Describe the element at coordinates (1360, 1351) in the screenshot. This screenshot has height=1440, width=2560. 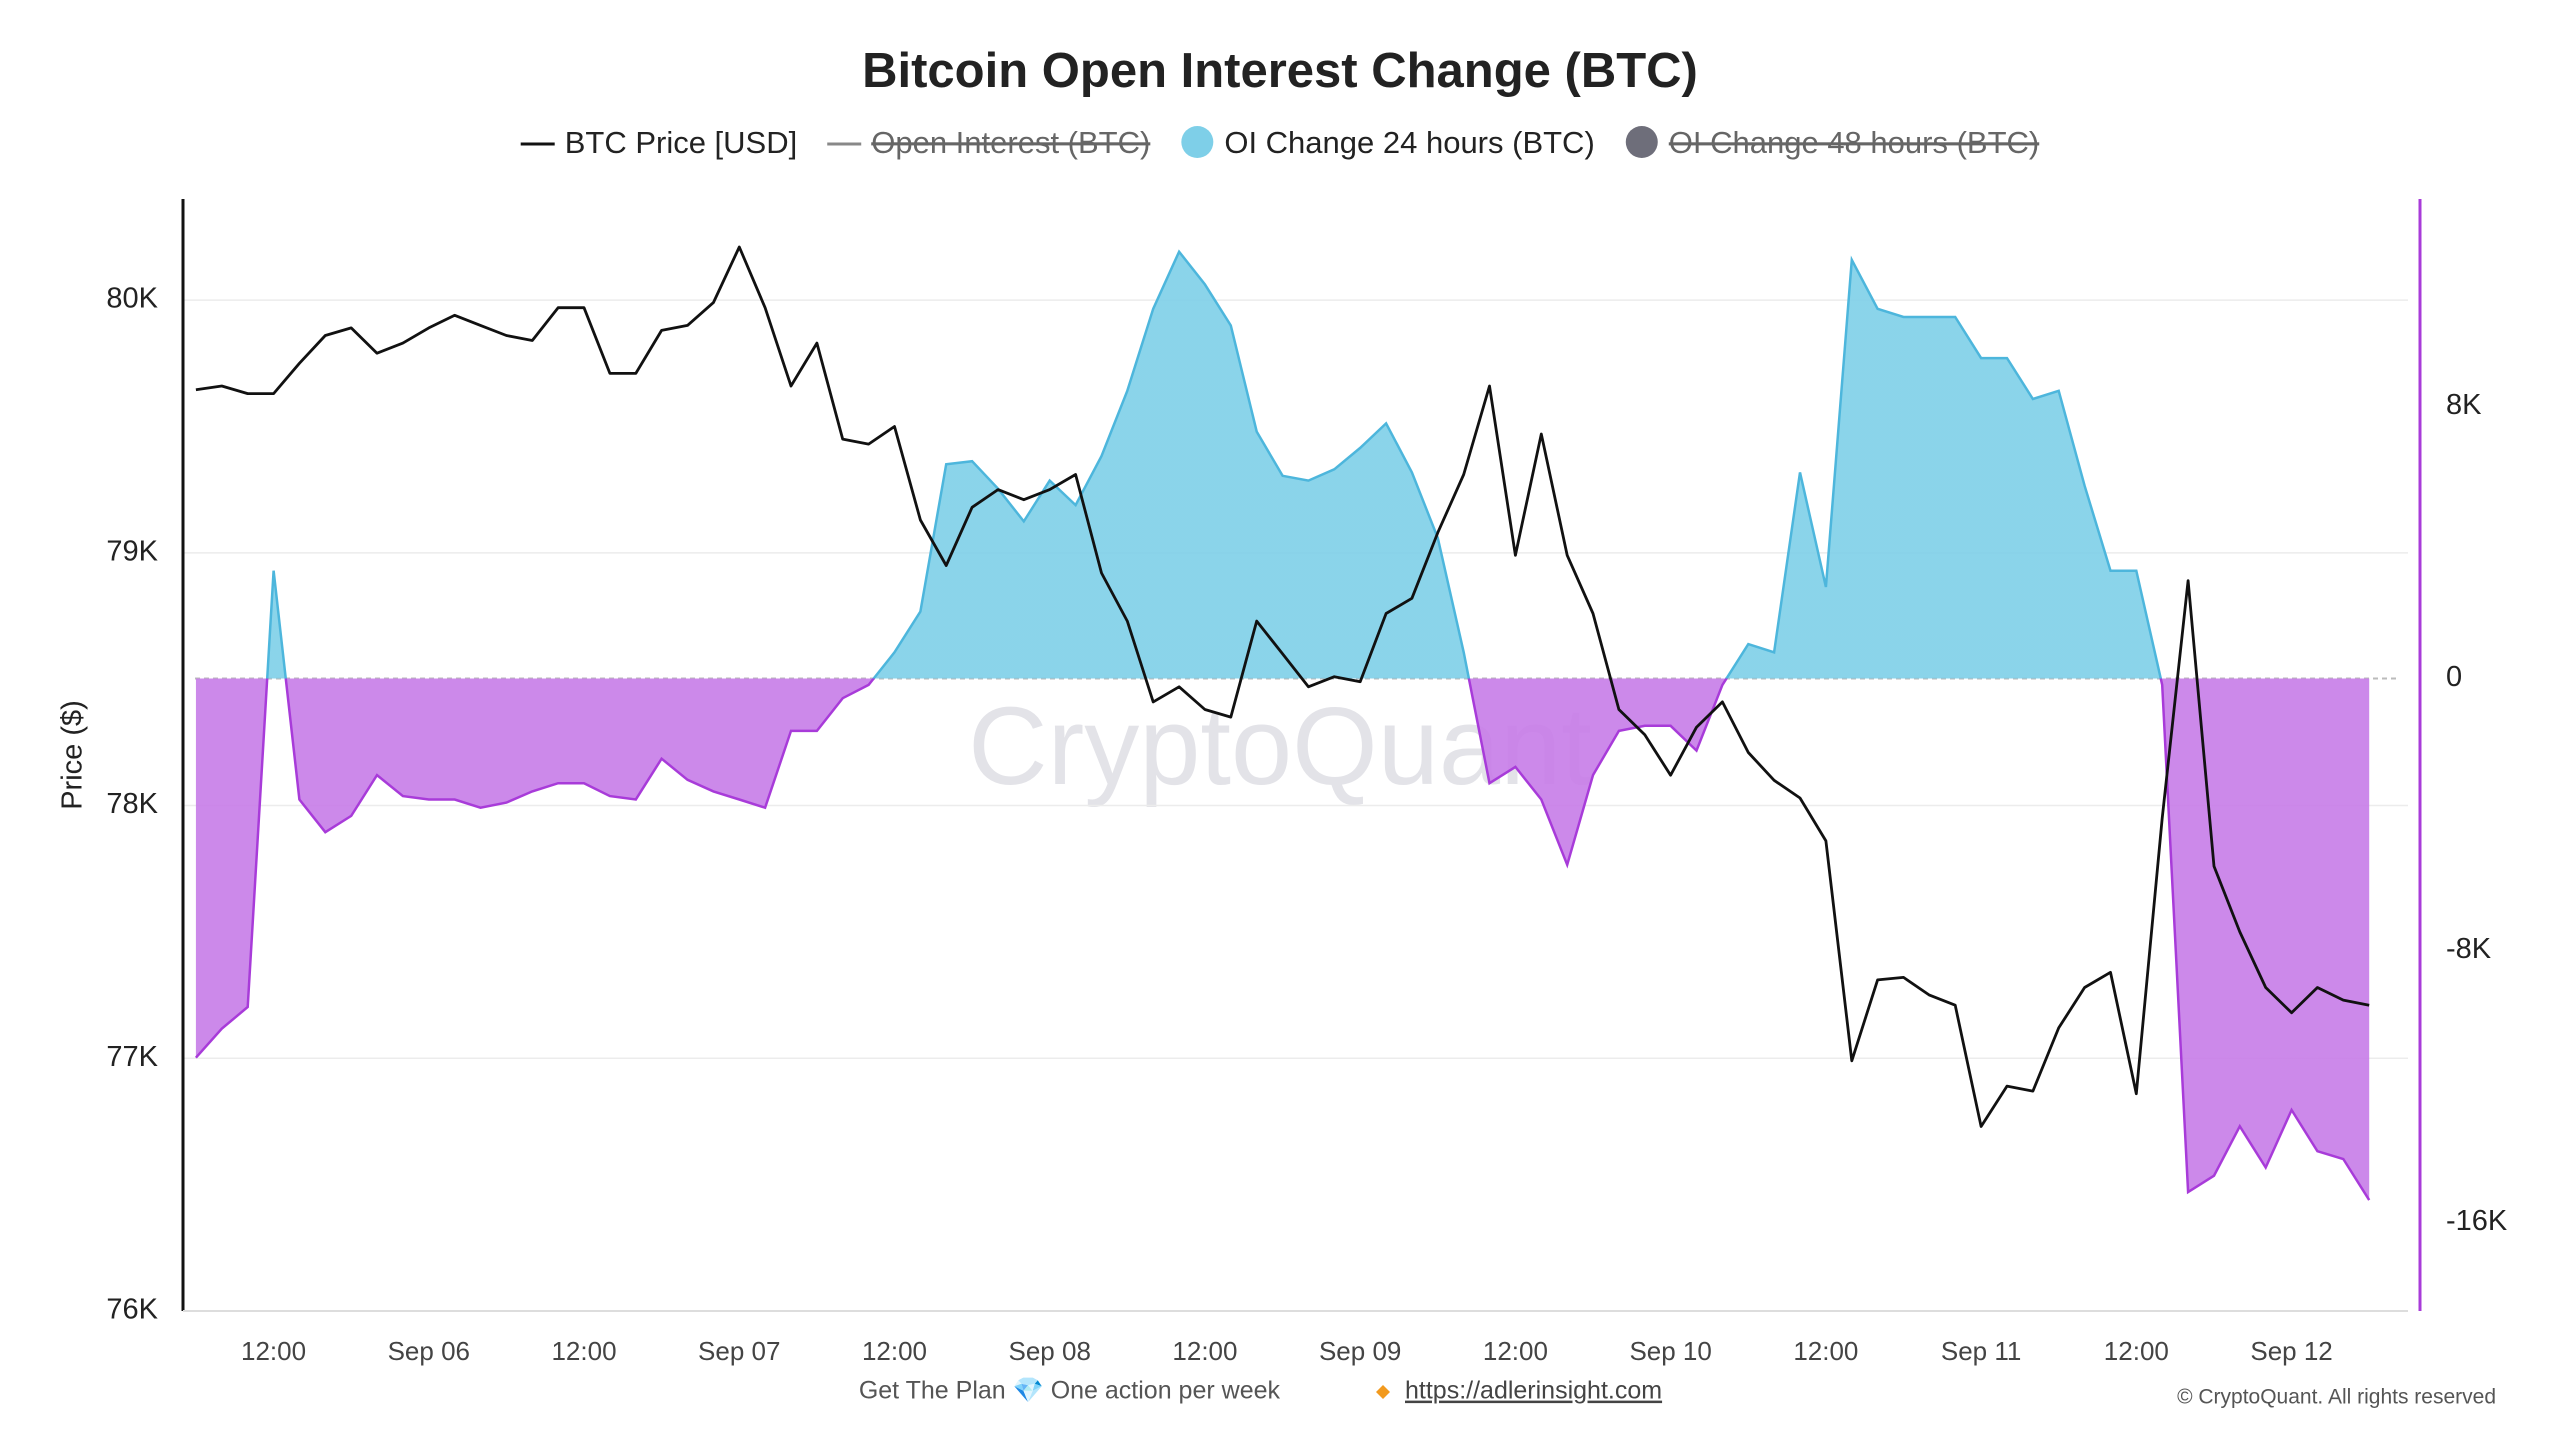
I see `x-tick-label: Sep 09` at that location.